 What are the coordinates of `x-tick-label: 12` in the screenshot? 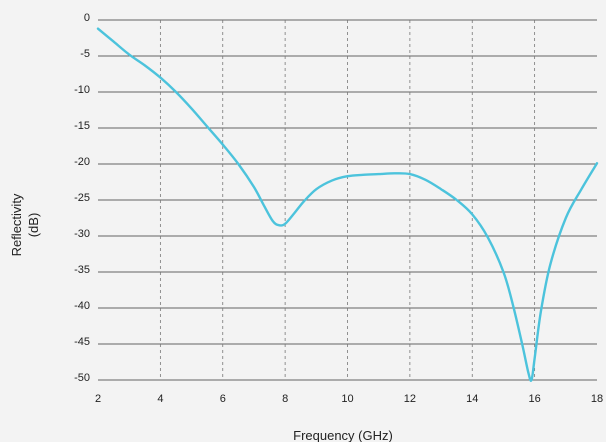 It's located at (410, 399).